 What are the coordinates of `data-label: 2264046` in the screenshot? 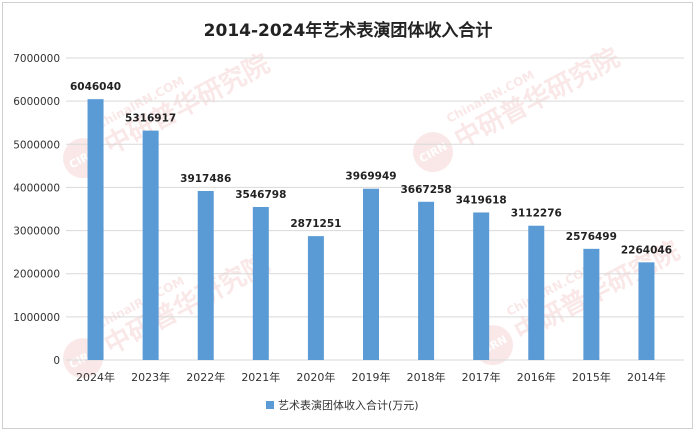 It's located at (646, 250).